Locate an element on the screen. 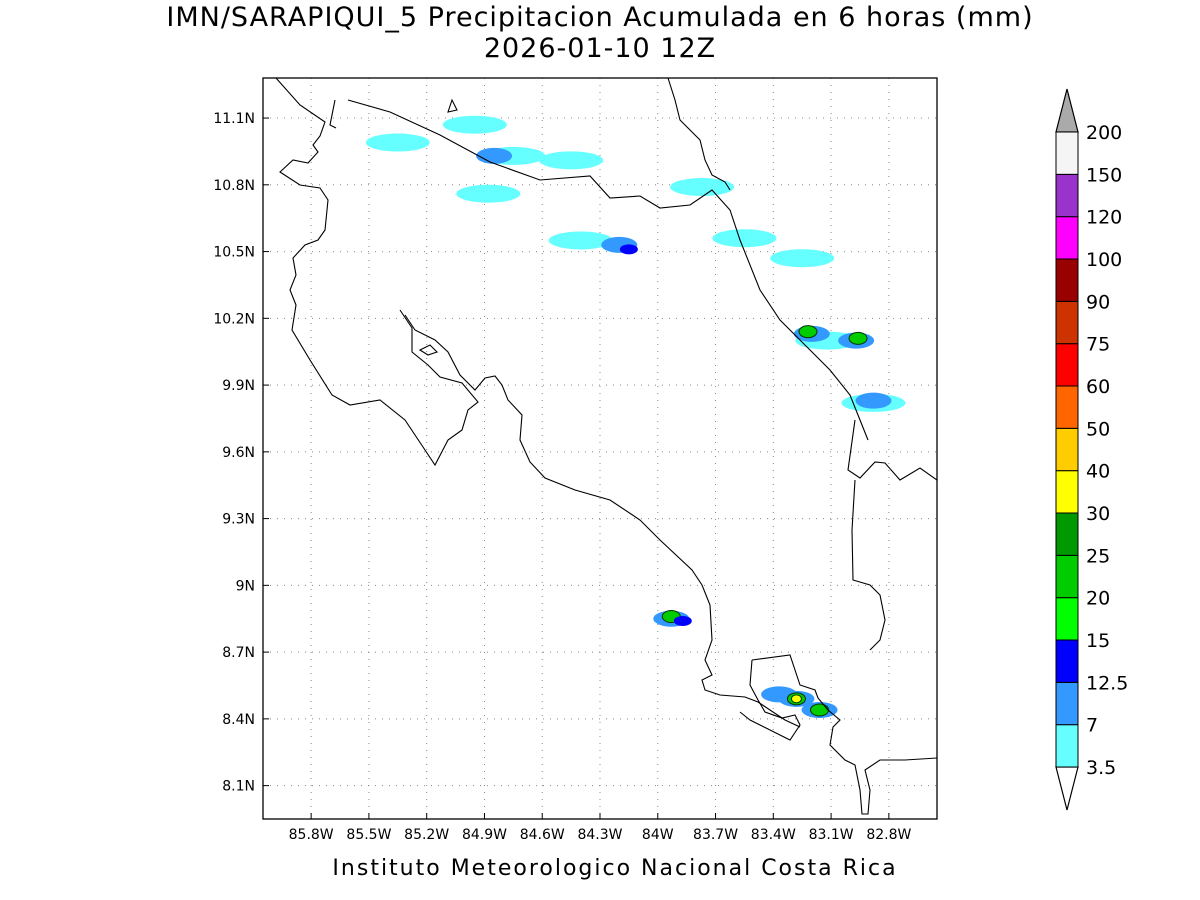  lat-tick-label: 8.7N is located at coordinates (238, 653).